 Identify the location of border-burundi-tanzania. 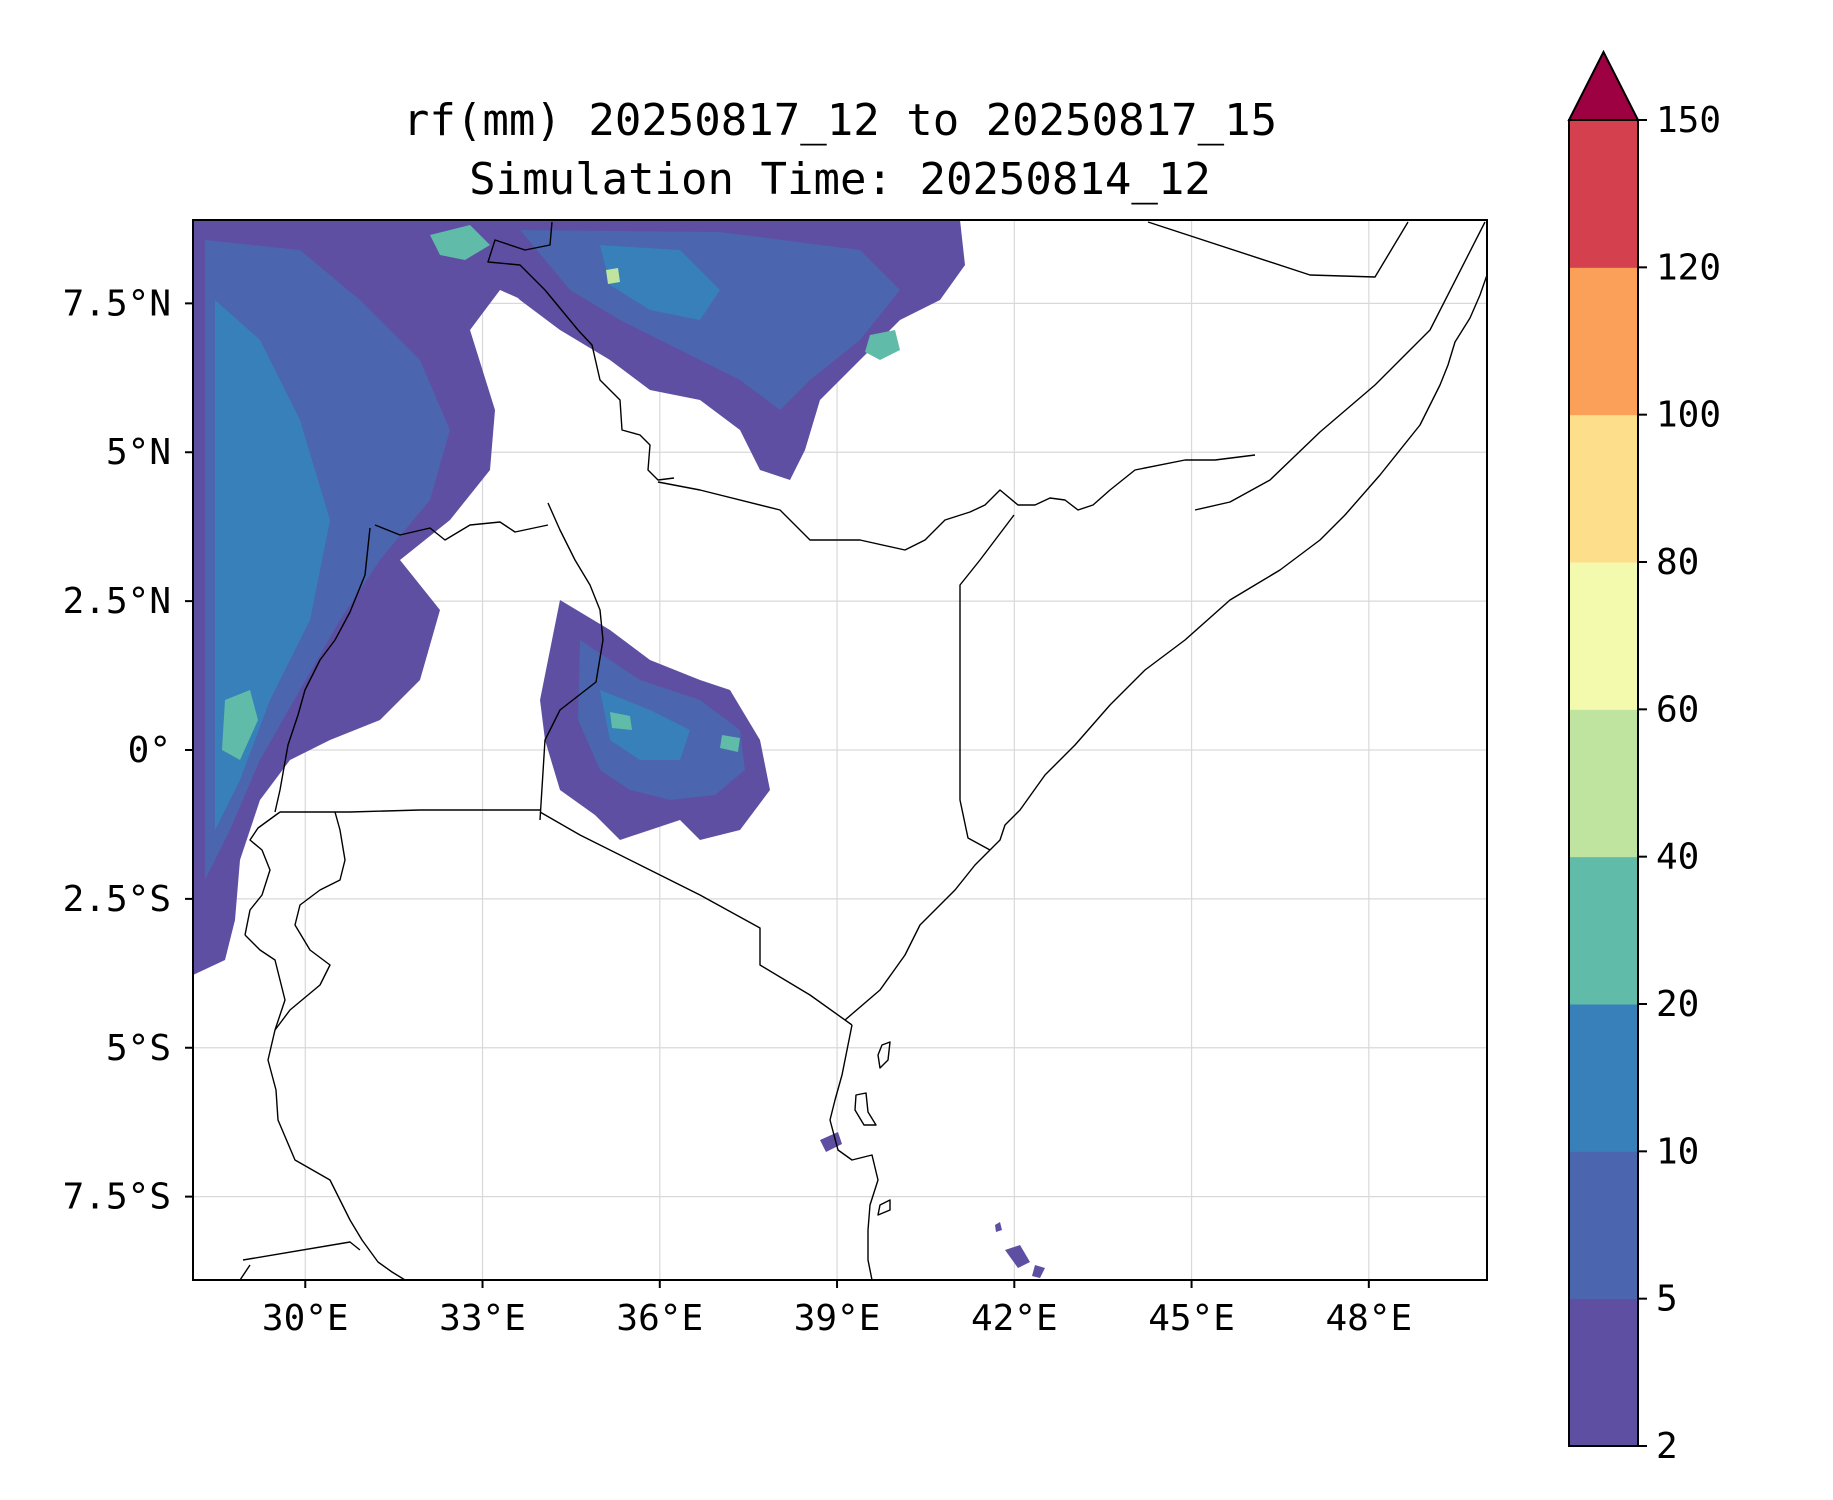
(265, 982).